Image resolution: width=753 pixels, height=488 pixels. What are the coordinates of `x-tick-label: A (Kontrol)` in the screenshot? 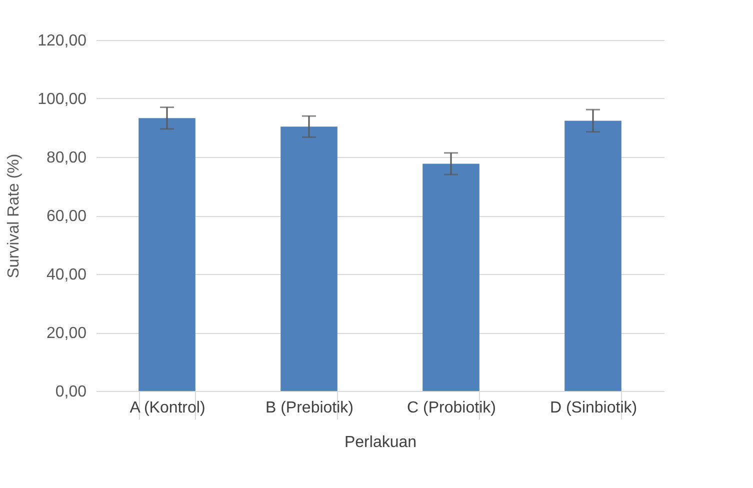 It's located at (168, 408).